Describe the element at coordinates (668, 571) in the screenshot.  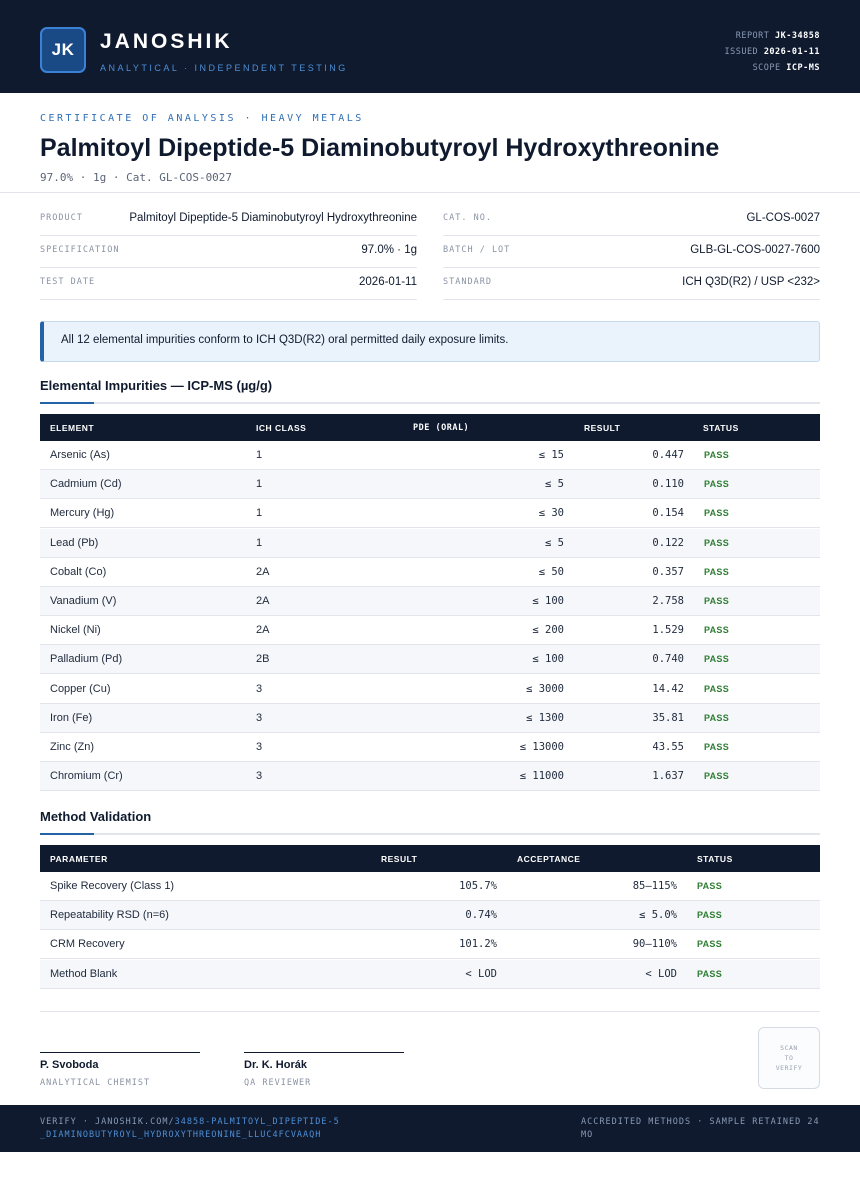
I see `result-value: 0.357` at that location.